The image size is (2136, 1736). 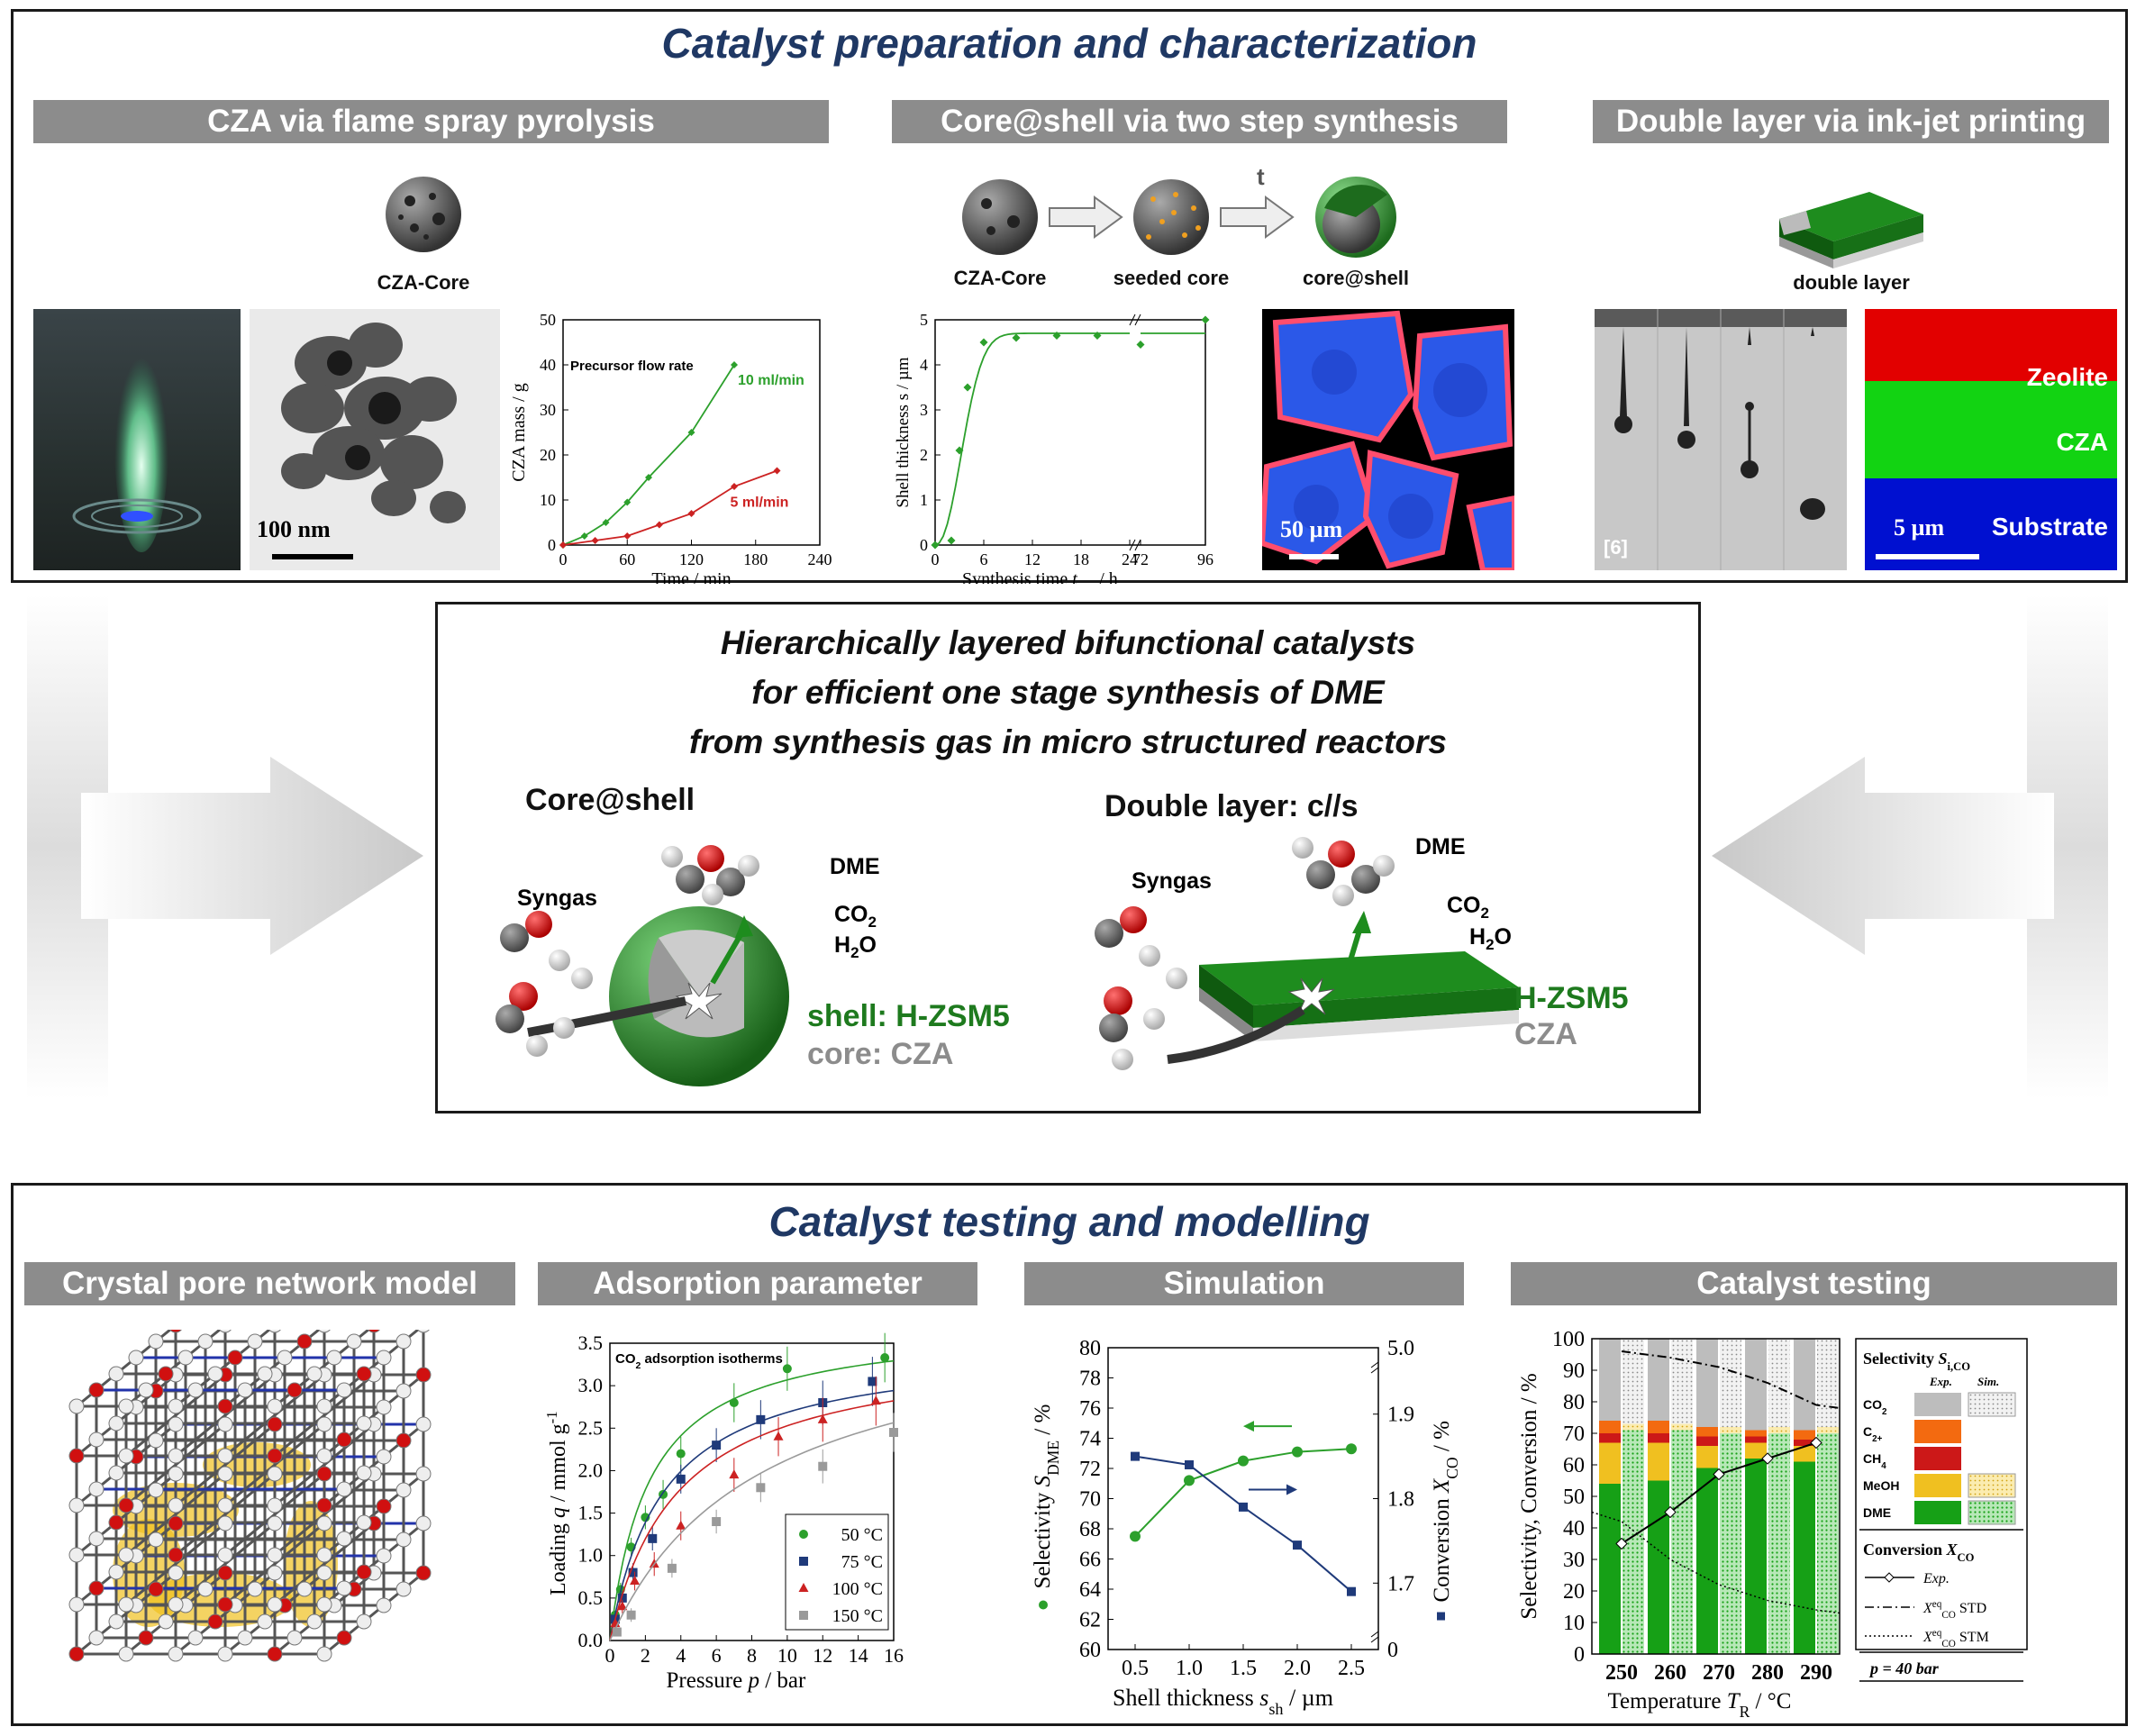 What do you see at coordinates (936, 559) in the screenshot?
I see `x-tick-label: 0` at bounding box center [936, 559].